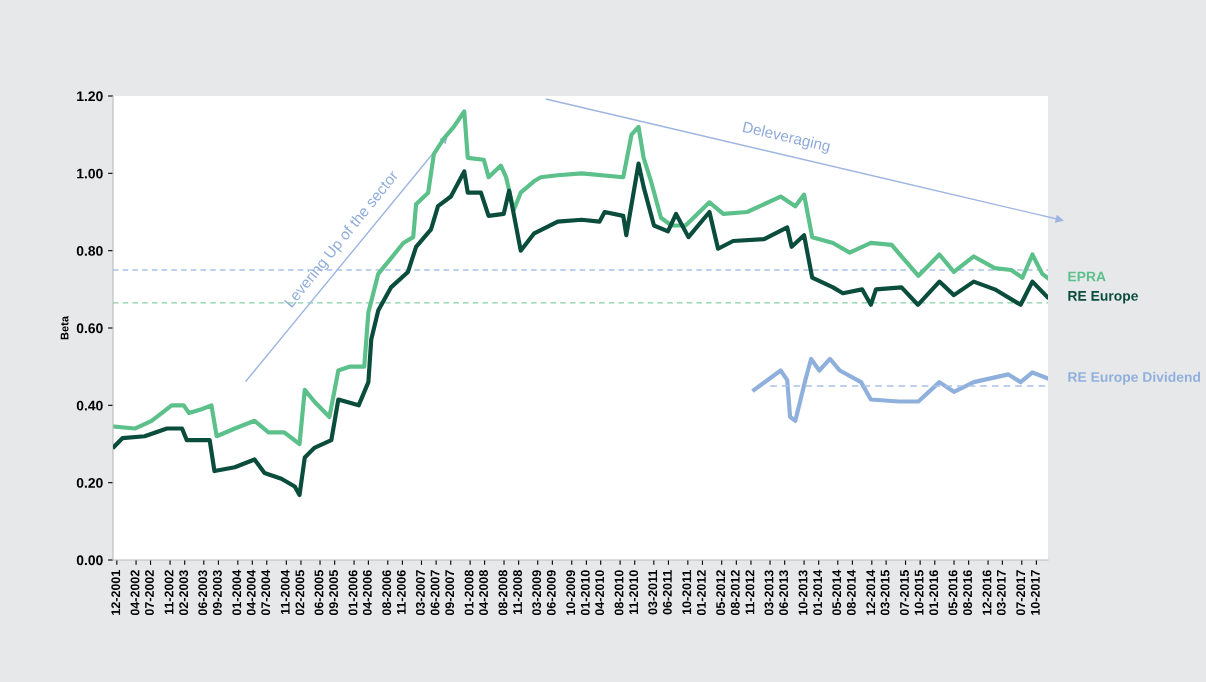 The image size is (1206, 682). What do you see at coordinates (90, 173) in the screenshot?
I see `y-tick-label: 1.00` at bounding box center [90, 173].